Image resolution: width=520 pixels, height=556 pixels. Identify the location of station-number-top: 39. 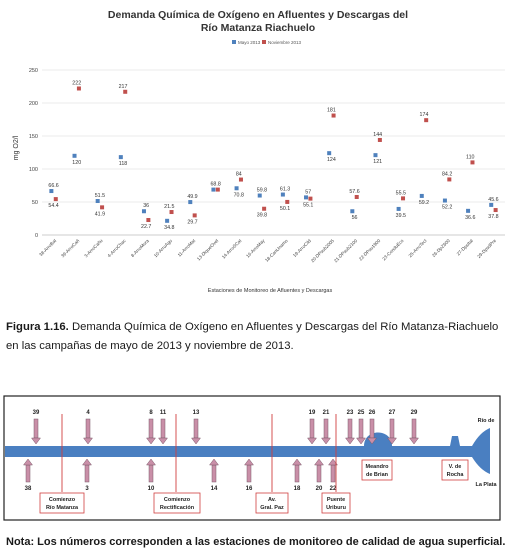
(36, 413).